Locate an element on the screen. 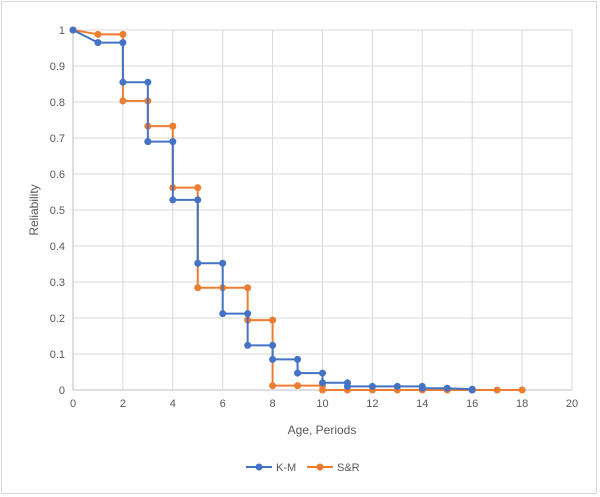  x-axis-label: Age, Periods is located at coordinates (322, 430).